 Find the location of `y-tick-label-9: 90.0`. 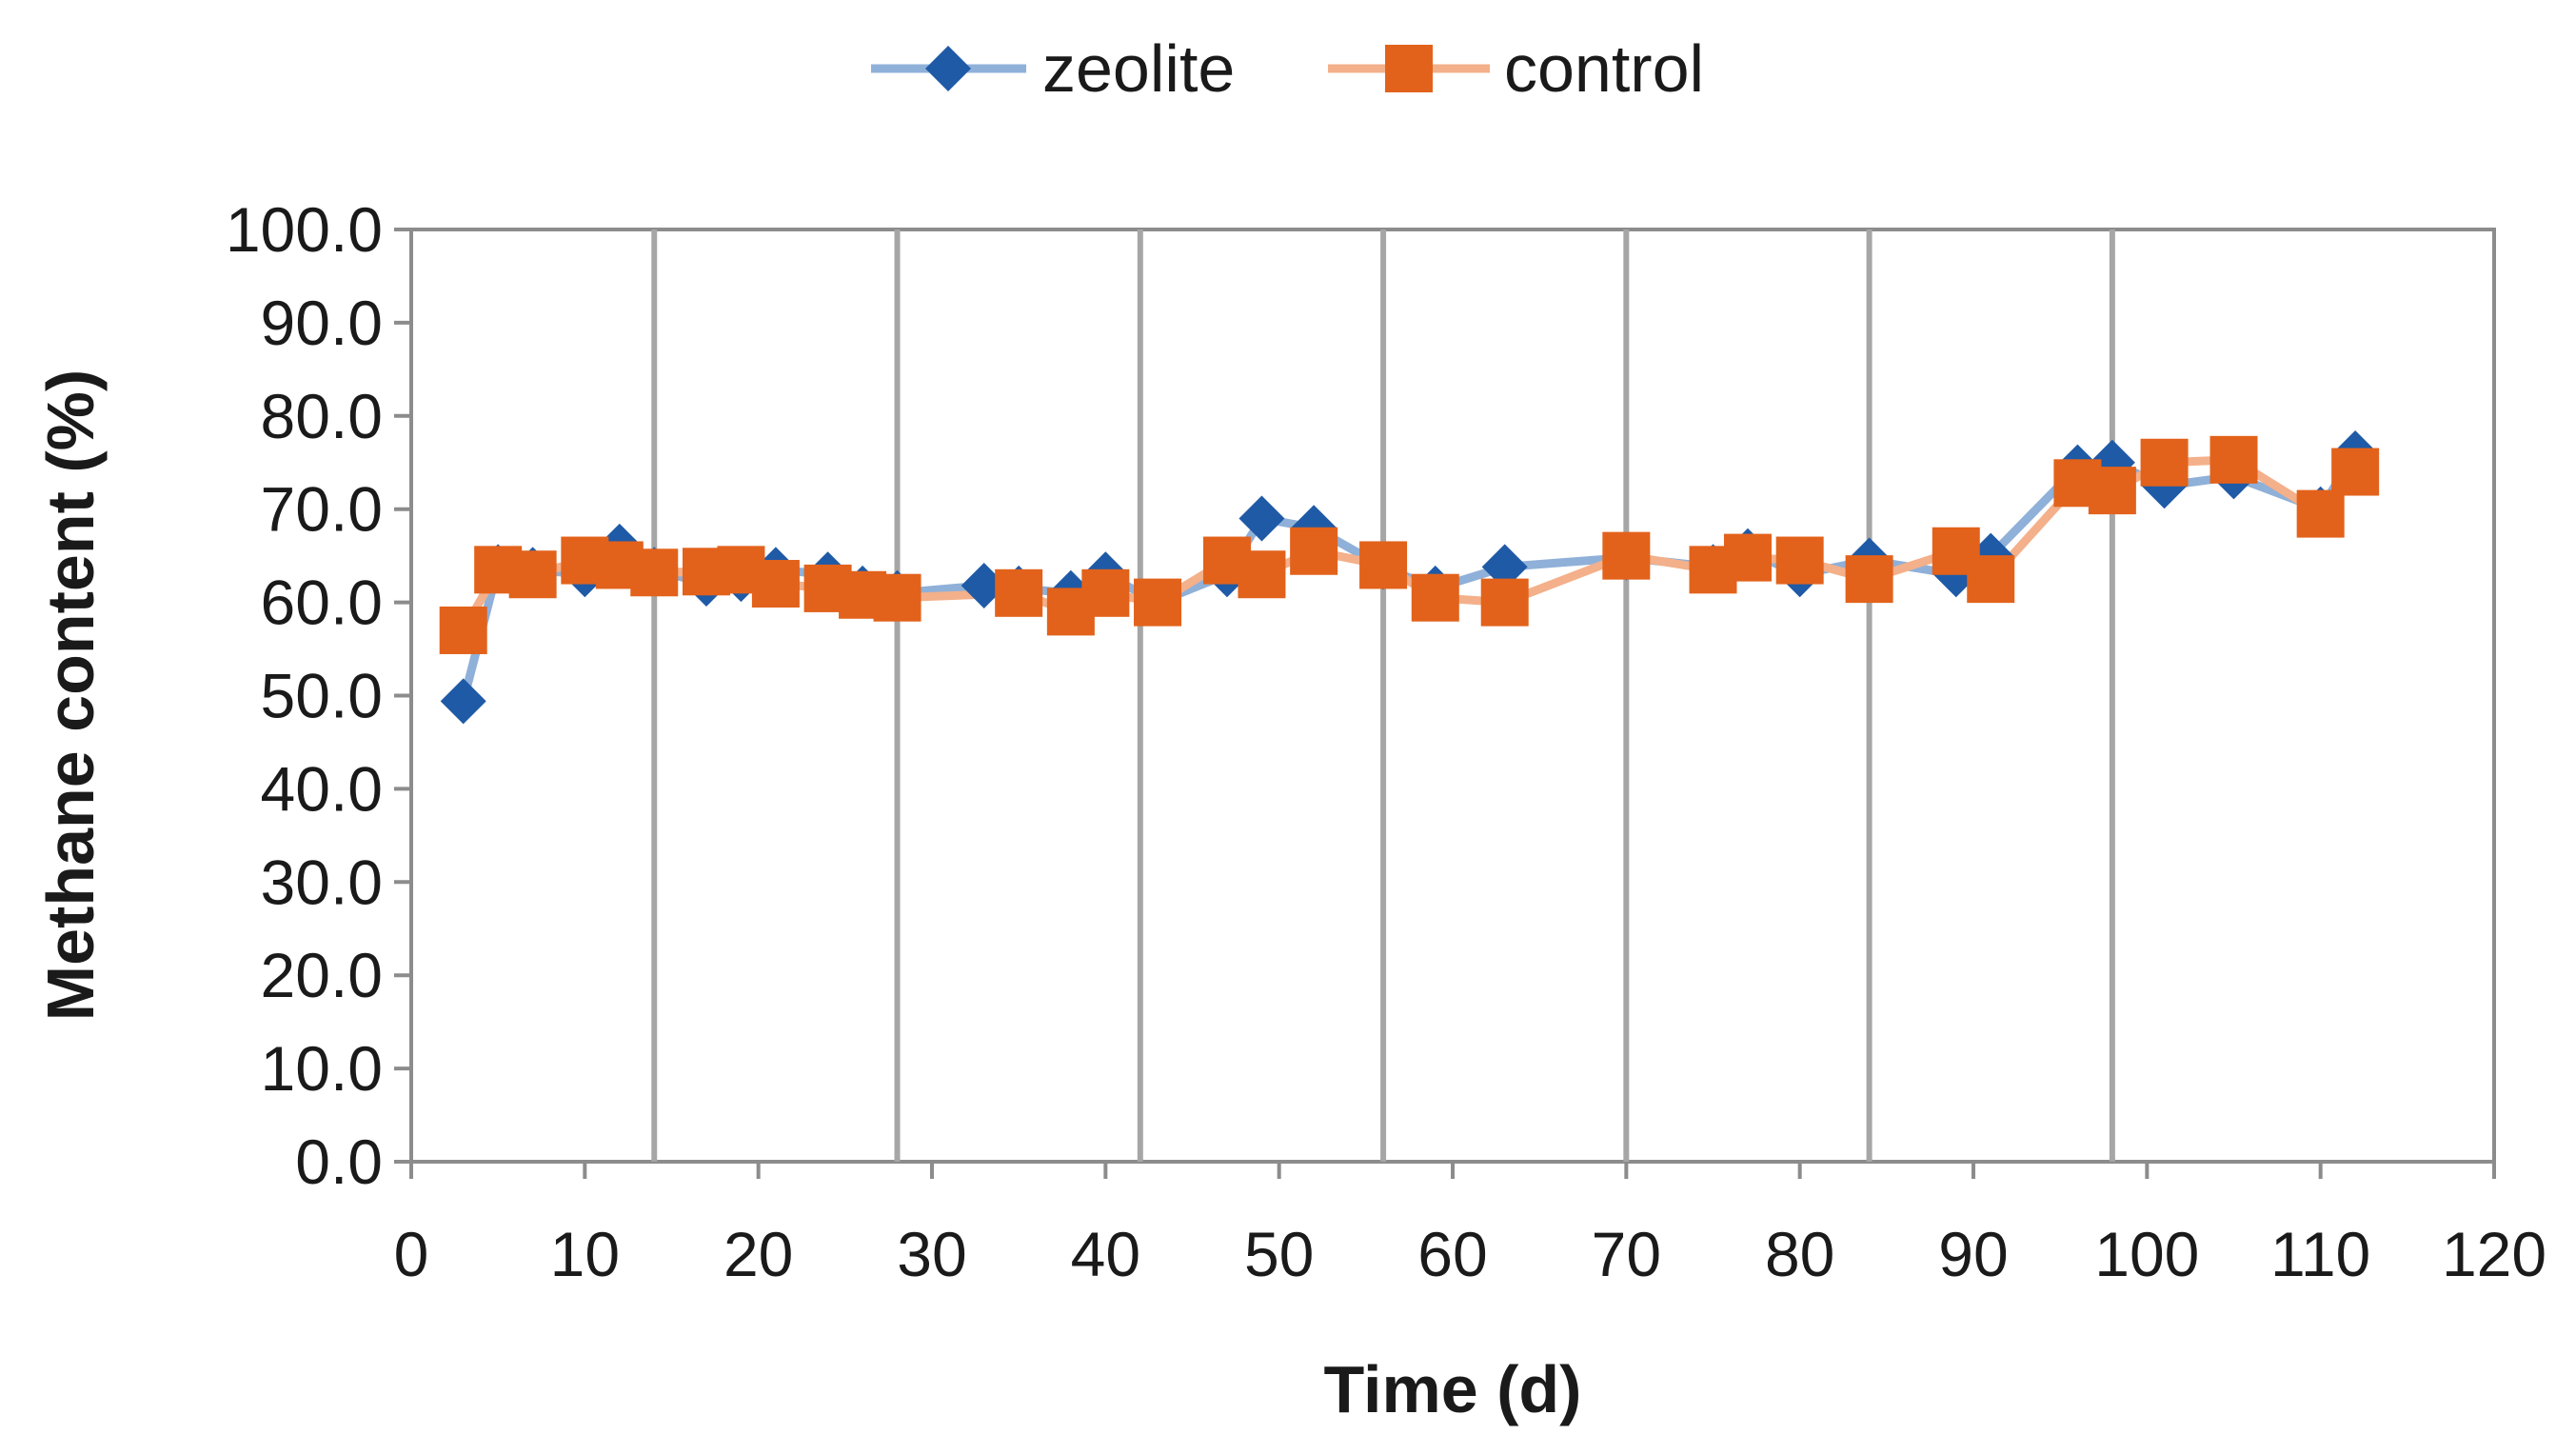

y-tick-label-9: 90.0 is located at coordinates (322, 323).